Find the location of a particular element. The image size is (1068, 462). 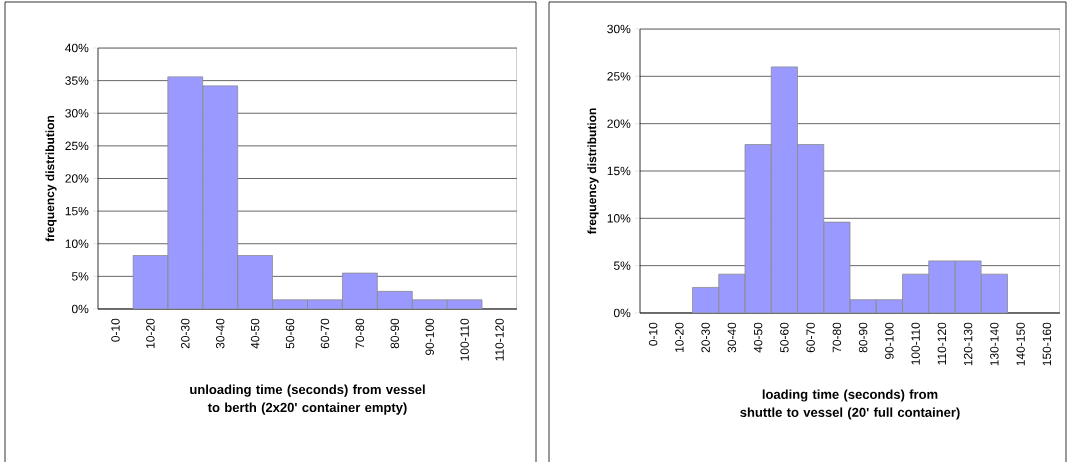

y-tick-label: 35% is located at coordinates (77, 80).